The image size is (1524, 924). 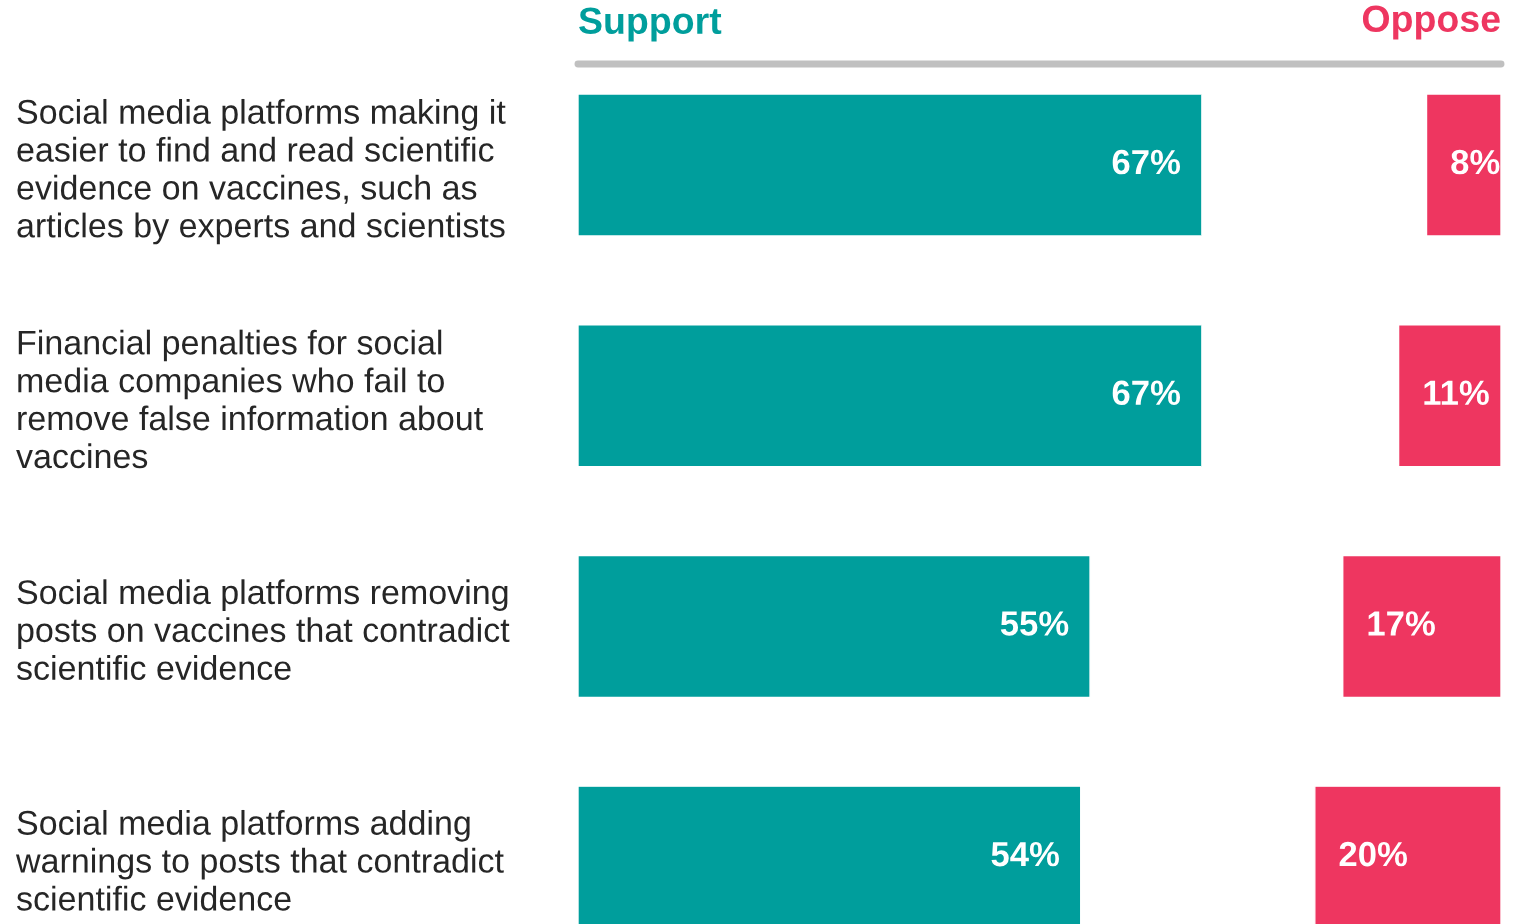 I want to click on series-label: Oppose, so click(x=1431, y=22).